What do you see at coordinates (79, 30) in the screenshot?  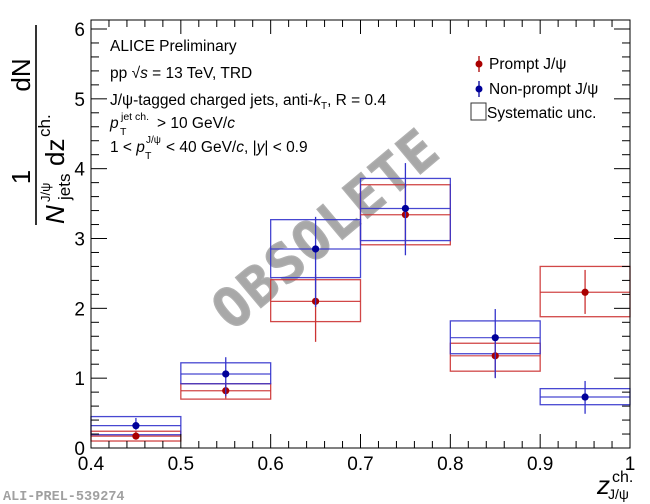 I see `y-tick-label: 6` at bounding box center [79, 30].